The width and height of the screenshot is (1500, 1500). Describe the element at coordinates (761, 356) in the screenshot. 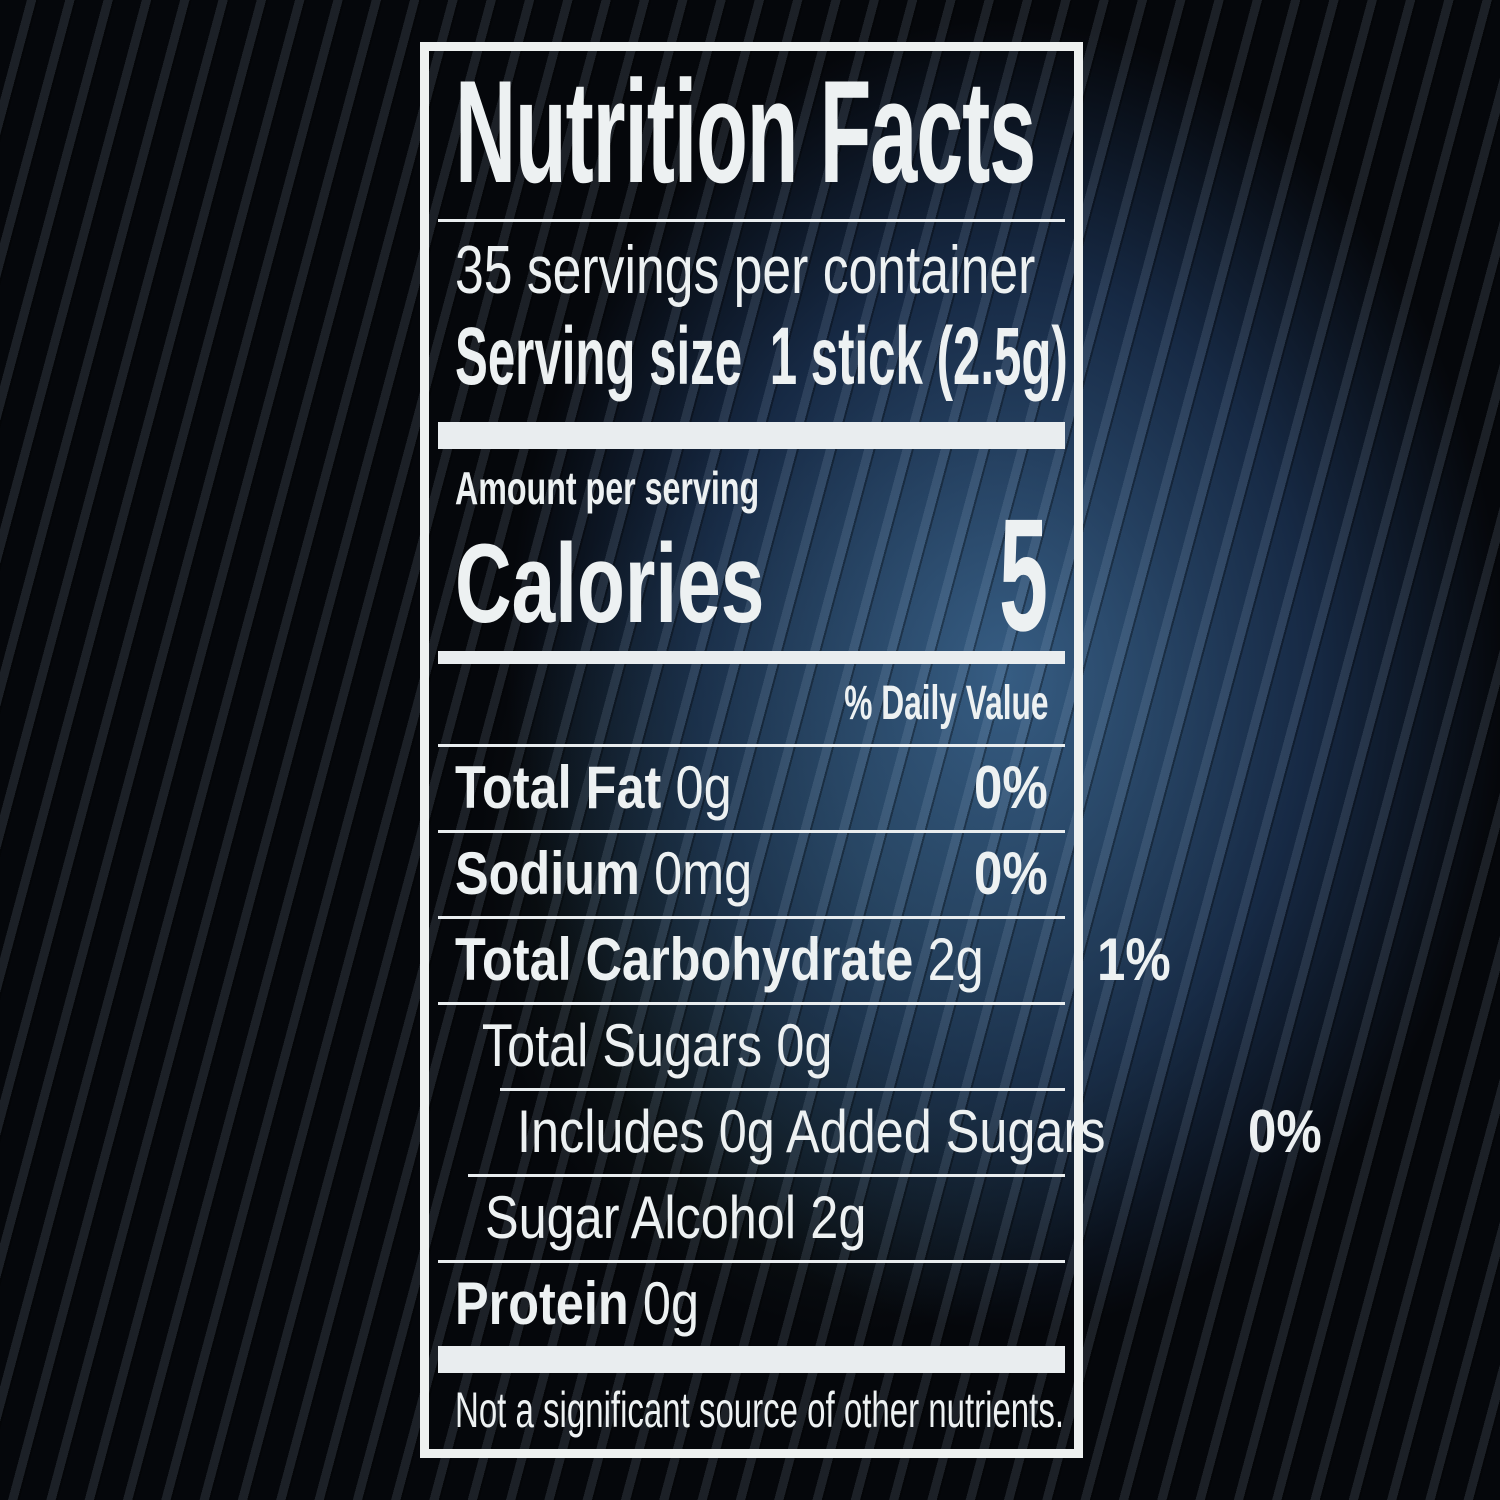

I see `serving-size-row: Serving size 1 stick (2.5g)` at that location.